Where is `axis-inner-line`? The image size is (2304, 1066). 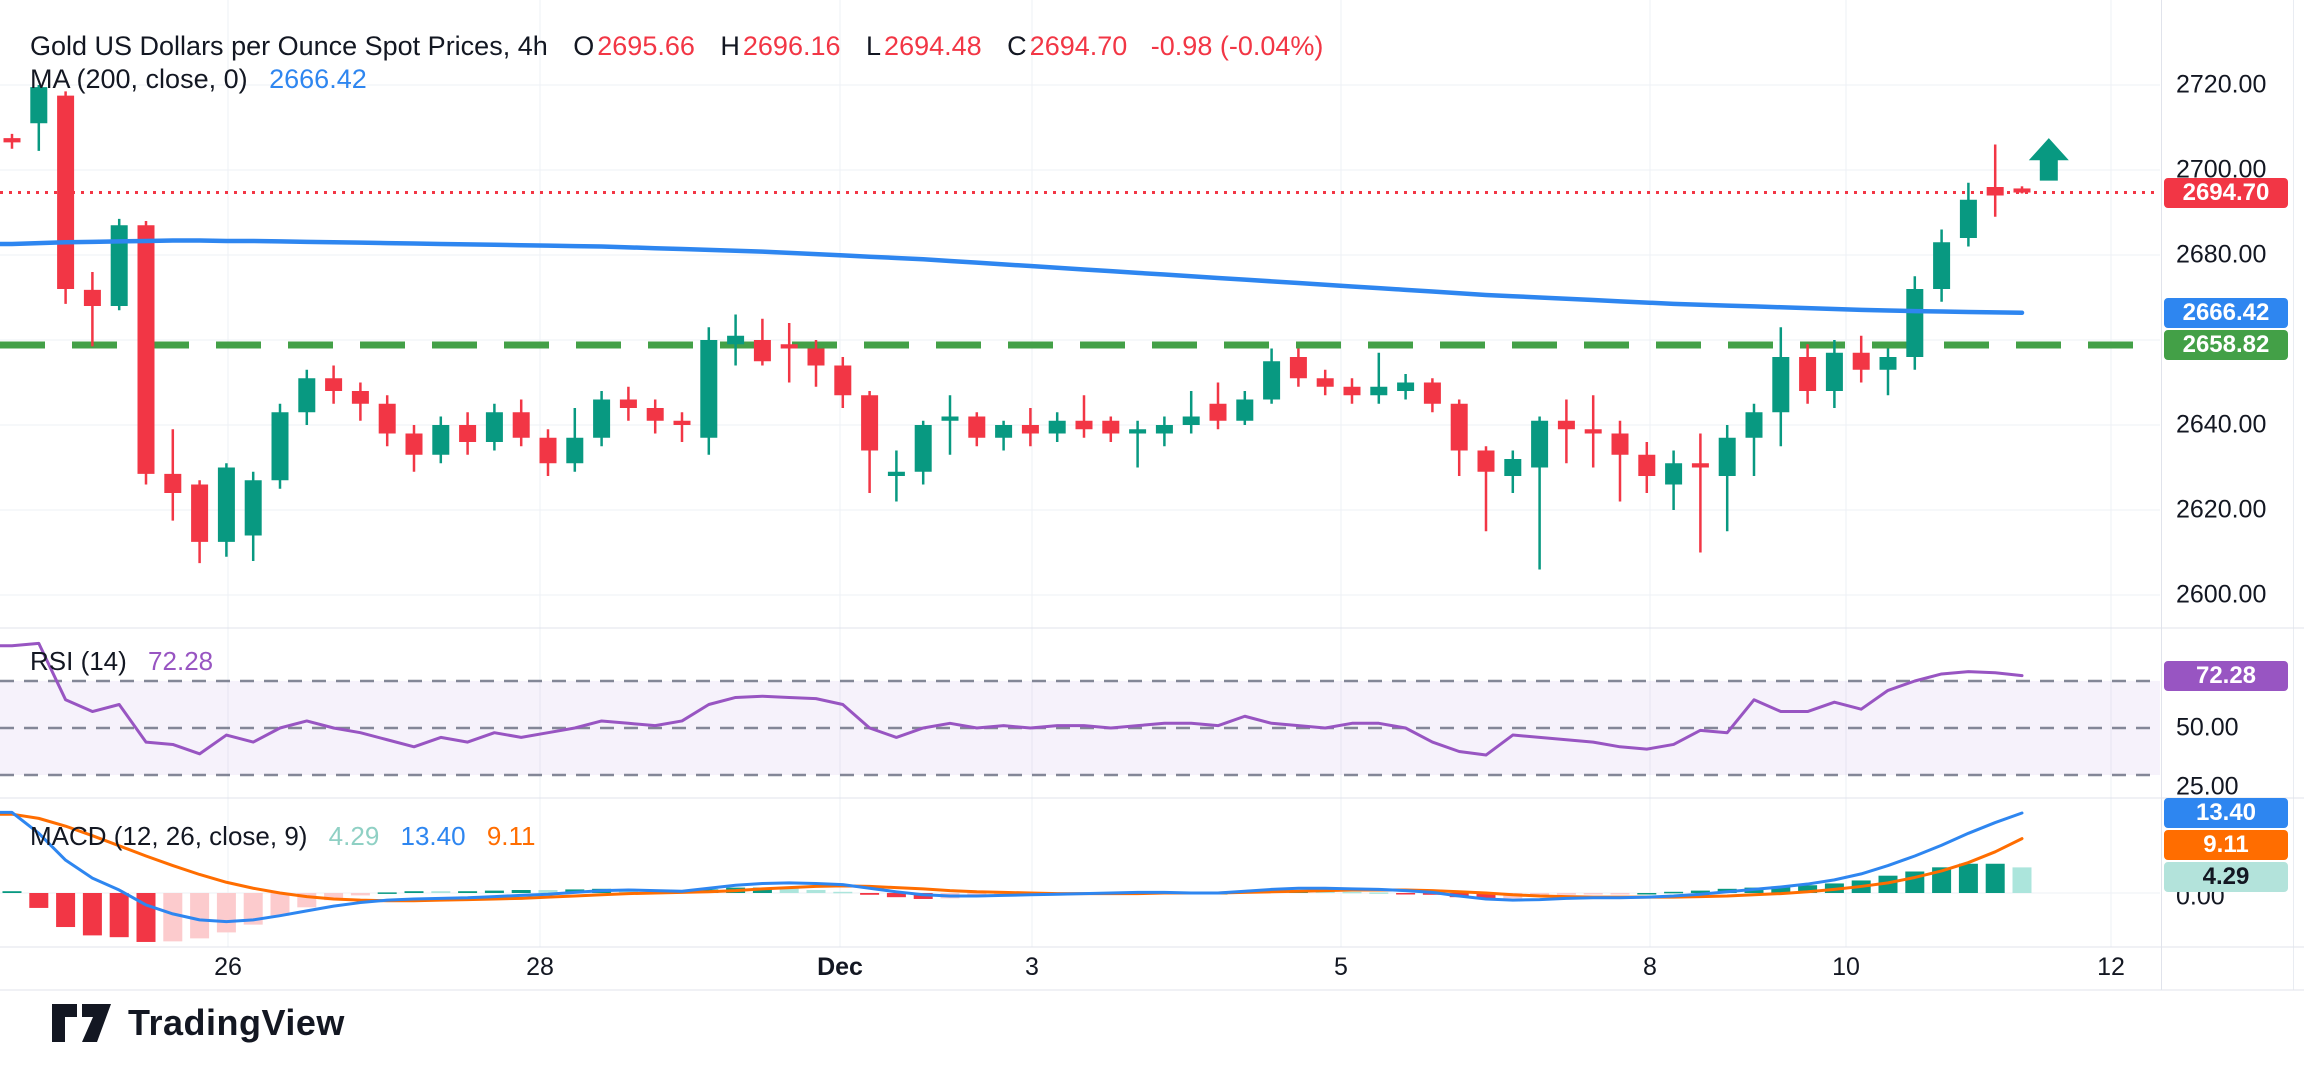 axis-inner-line is located at coordinates (2293, 495).